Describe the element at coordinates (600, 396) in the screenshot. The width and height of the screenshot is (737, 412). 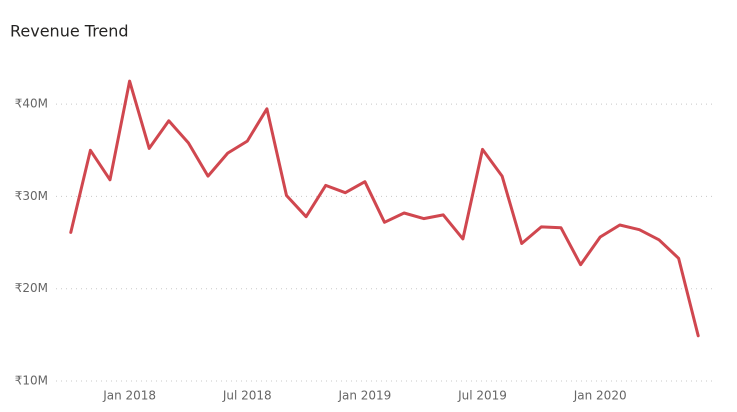
I see `x-tick-label: Jan 2020` at that location.